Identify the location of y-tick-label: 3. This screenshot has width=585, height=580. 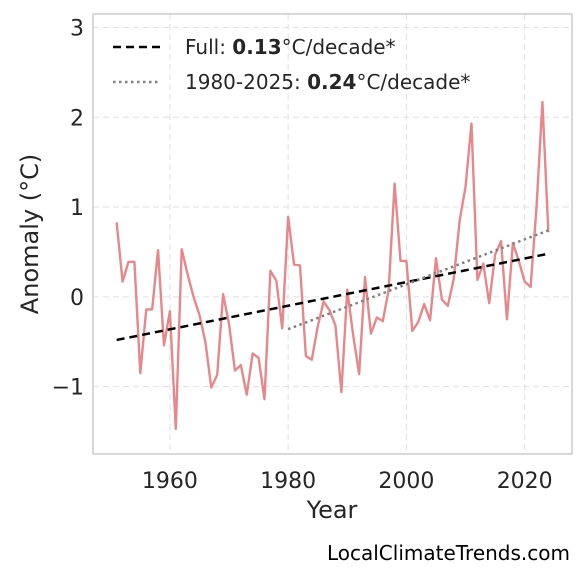
(77, 28).